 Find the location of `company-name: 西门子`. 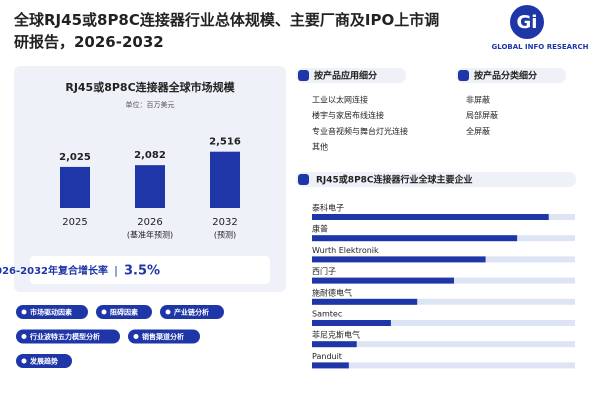

company-name: 西门子 is located at coordinates (324, 271).